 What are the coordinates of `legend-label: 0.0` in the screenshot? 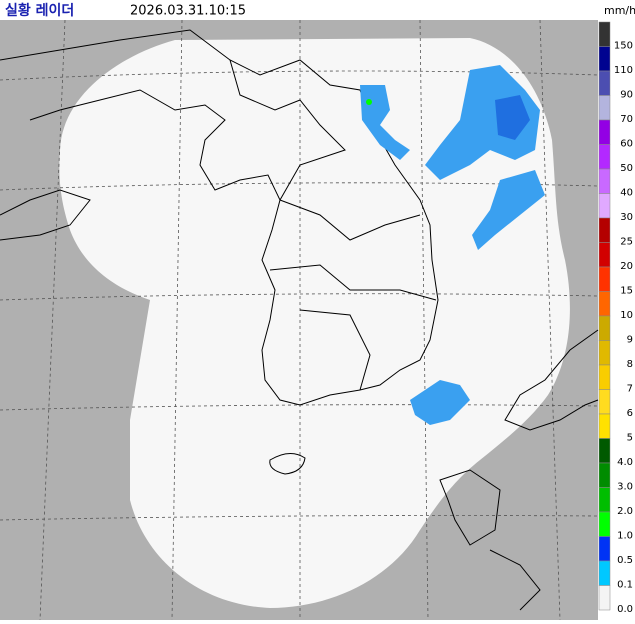 It's located at (625, 609).